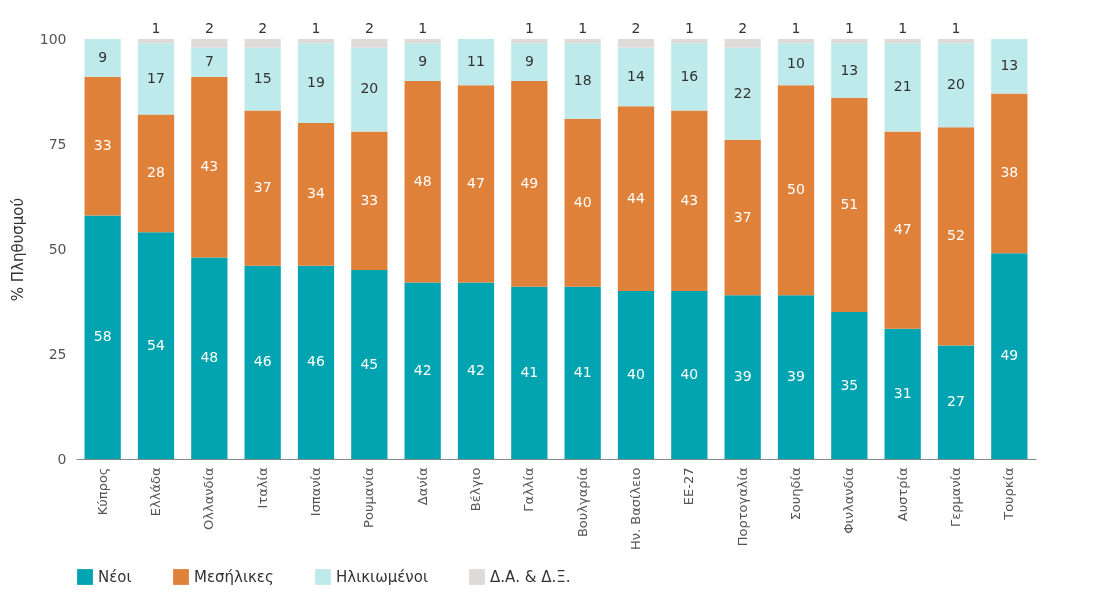  What do you see at coordinates (262, 488) in the screenshot?
I see `x-tick-label: Ιταλία` at bounding box center [262, 488].